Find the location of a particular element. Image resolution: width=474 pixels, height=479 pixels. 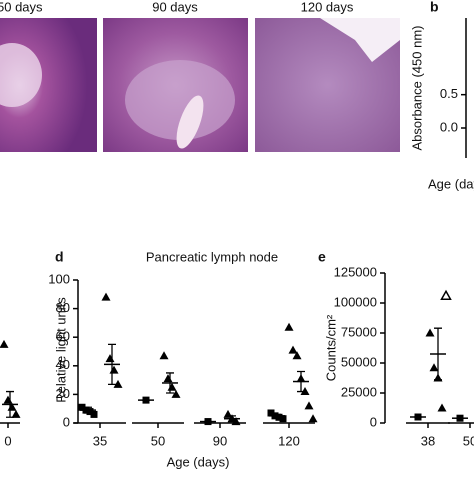

y-tick-label: 40 is located at coordinates (63, 364).